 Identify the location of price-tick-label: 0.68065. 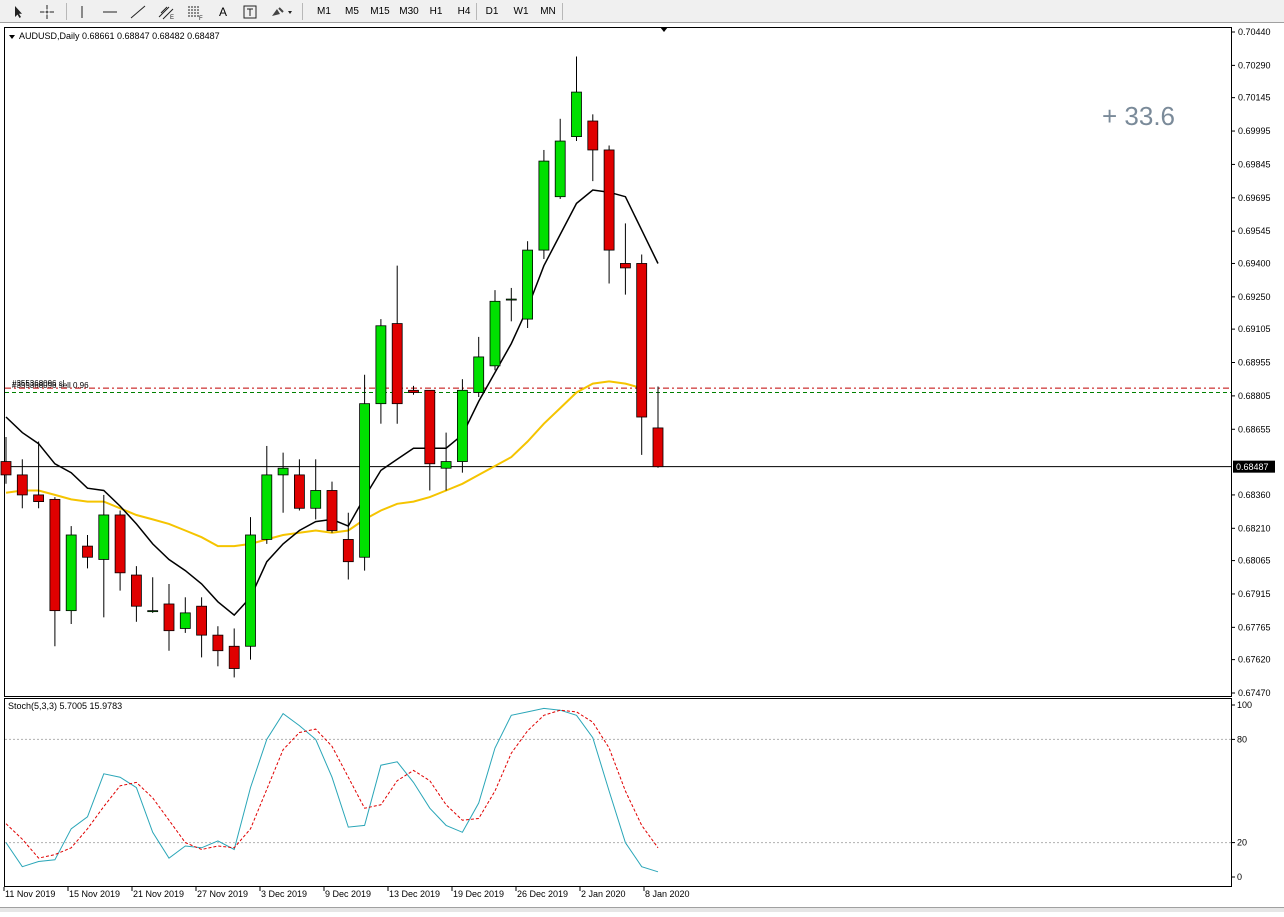
(1254, 561).